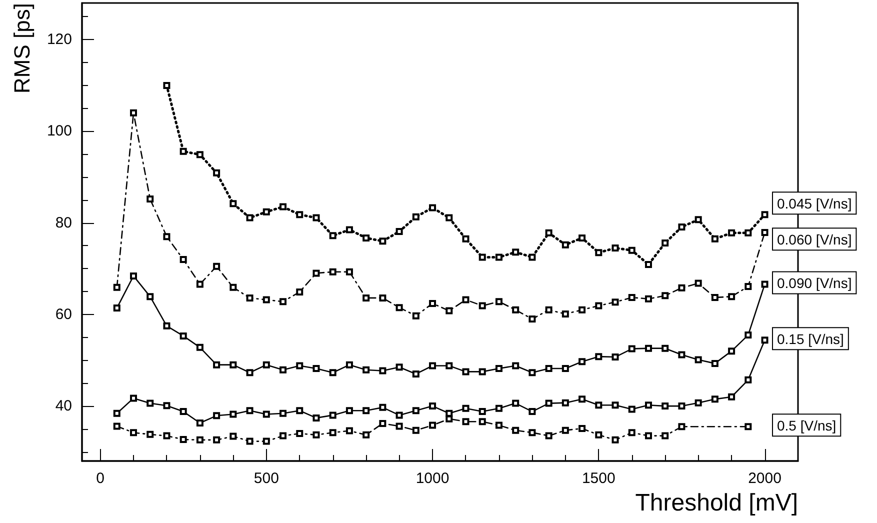 The height and width of the screenshot is (523, 877). What do you see at coordinates (599, 478) in the screenshot?
I see `x-tick-label: 1500` at bounding box center [599, 478].